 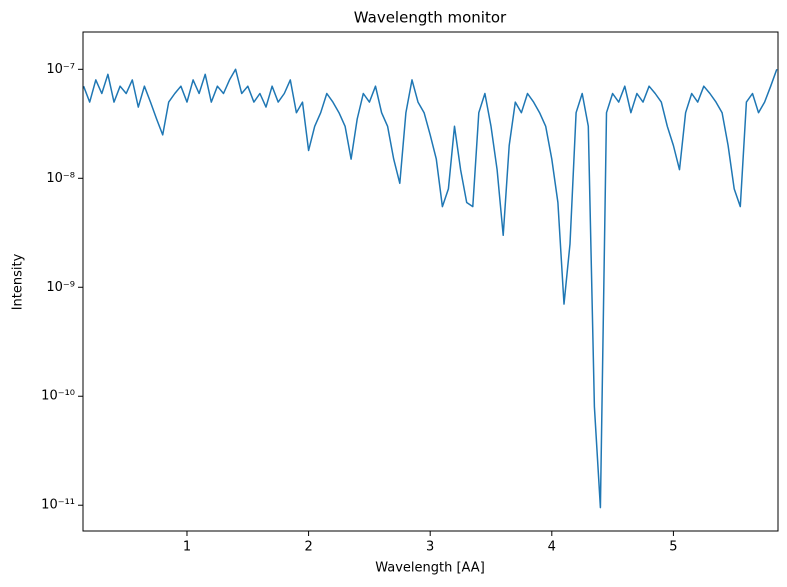 What do you see at coordinates (18, 281) in the screenshot?
I see `y-axis-label: Intensity` at bounding box center [18, 281].